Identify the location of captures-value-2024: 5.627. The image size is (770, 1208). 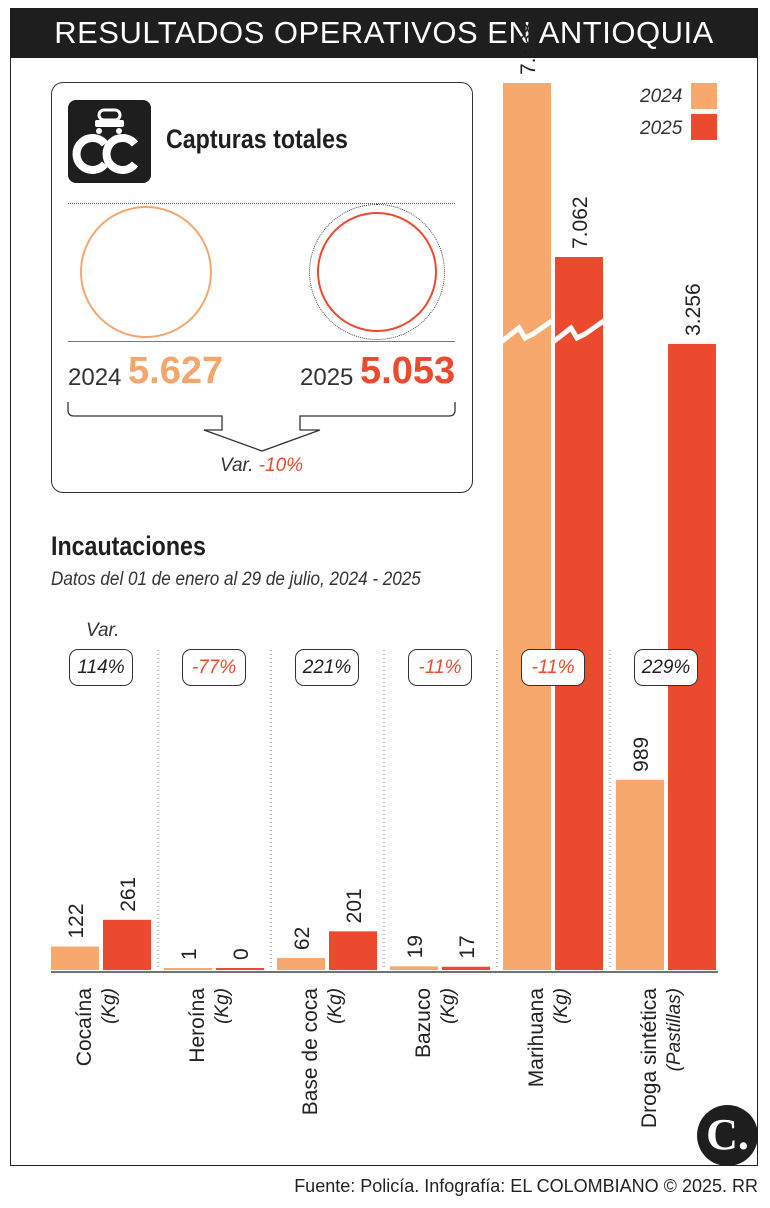
(176, 371).